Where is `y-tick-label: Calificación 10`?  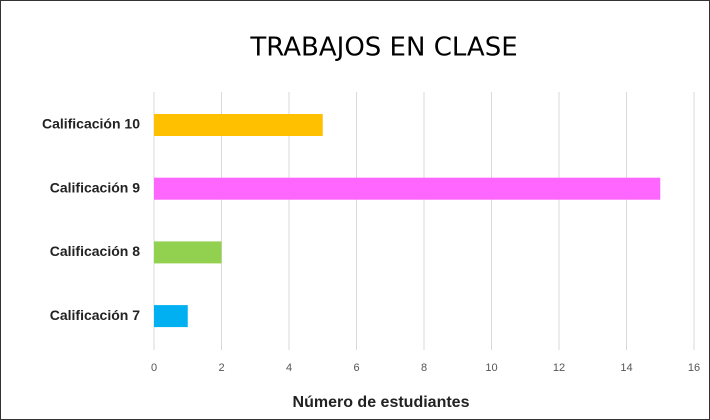
y-tick-label: Calificación 10 is located at coordinates (91, 124).